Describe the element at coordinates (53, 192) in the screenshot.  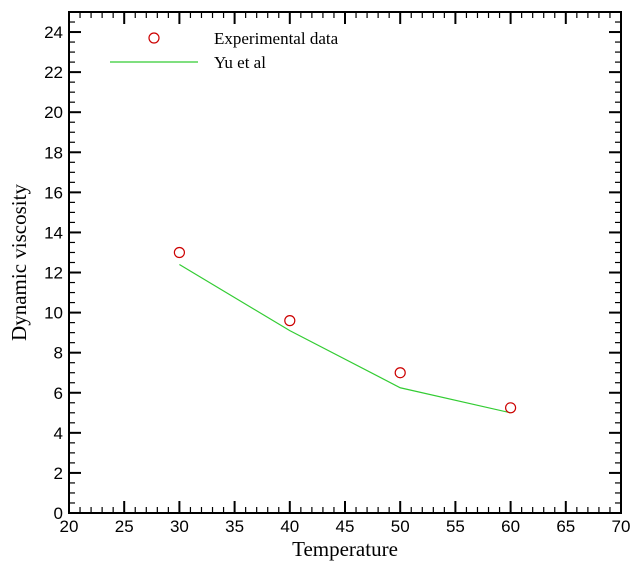
I see `y-tick-label: 16` at that location.